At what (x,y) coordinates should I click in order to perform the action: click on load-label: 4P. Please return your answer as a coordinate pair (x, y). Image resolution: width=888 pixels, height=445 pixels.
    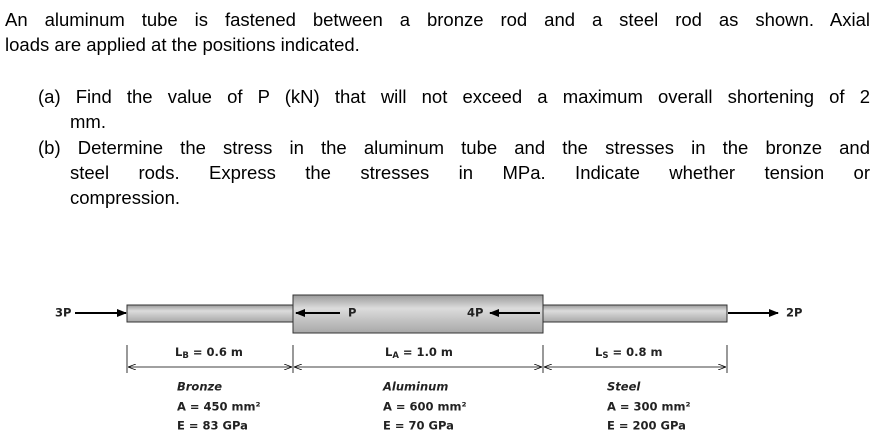
    Looking at the image, I should click on (475, 313).